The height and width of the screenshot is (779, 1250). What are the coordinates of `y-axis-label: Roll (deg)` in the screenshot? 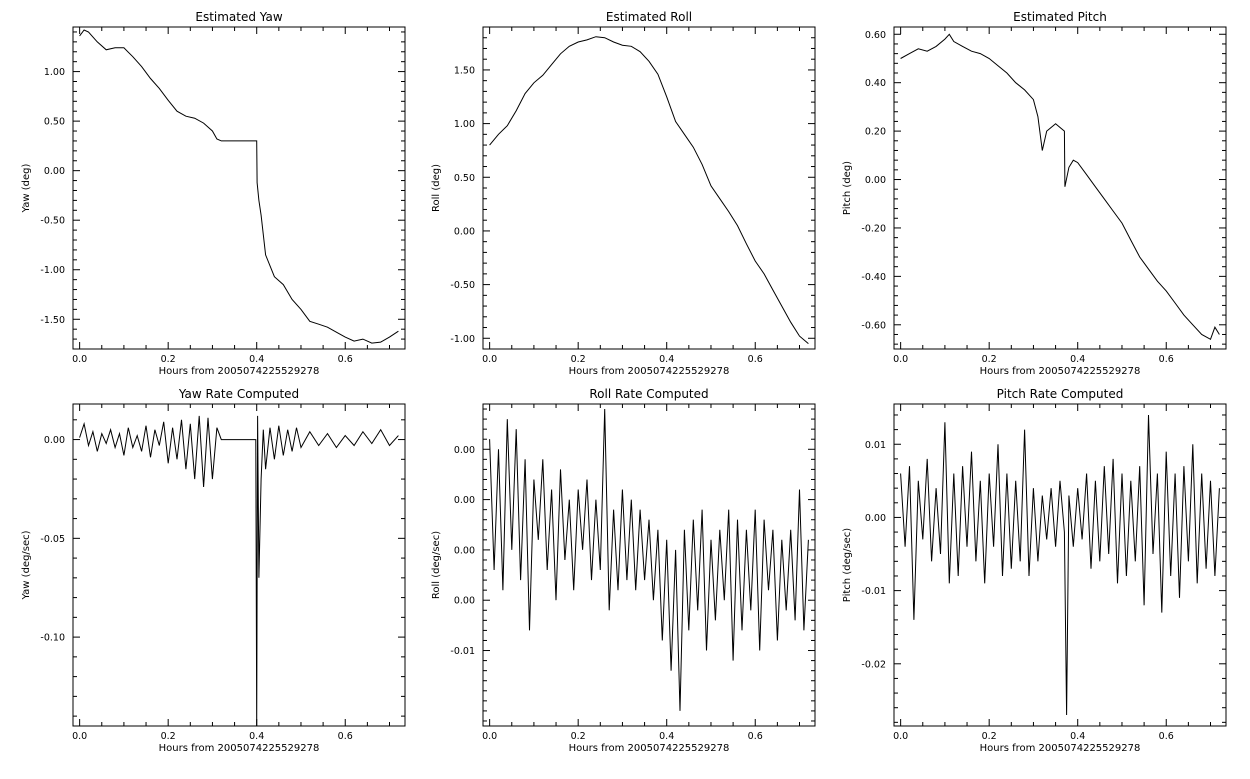 It's located at (436, 188).